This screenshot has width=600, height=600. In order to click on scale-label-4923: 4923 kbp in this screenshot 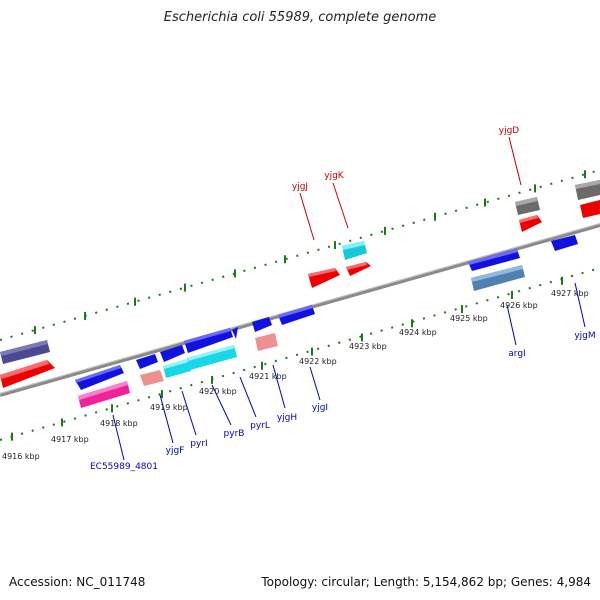, I will do `click(368, 346)`.